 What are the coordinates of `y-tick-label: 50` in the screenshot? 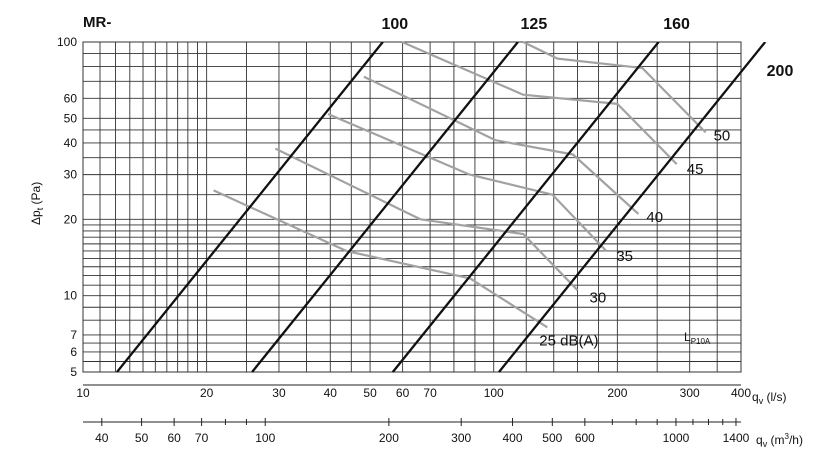 It's located at (71, 118).